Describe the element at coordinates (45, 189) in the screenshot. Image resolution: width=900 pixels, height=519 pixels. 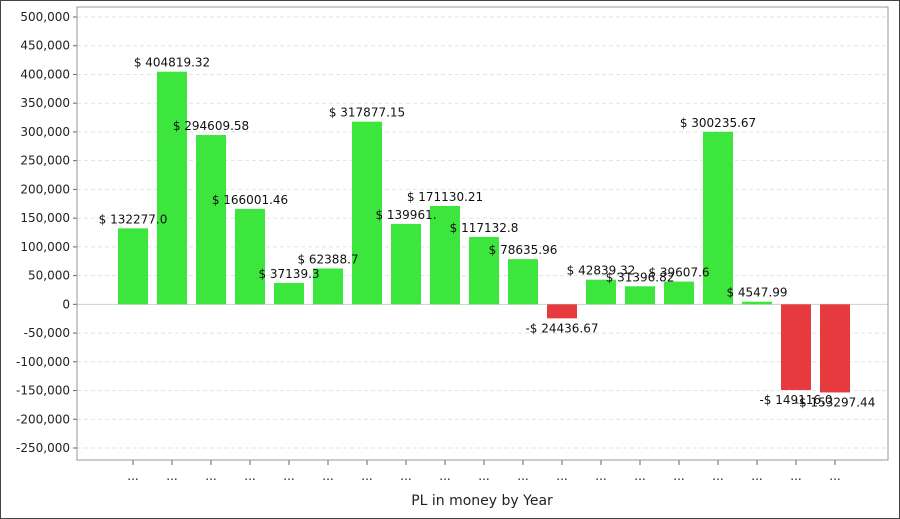
I see `y-tick-label: 200,000` at that location.